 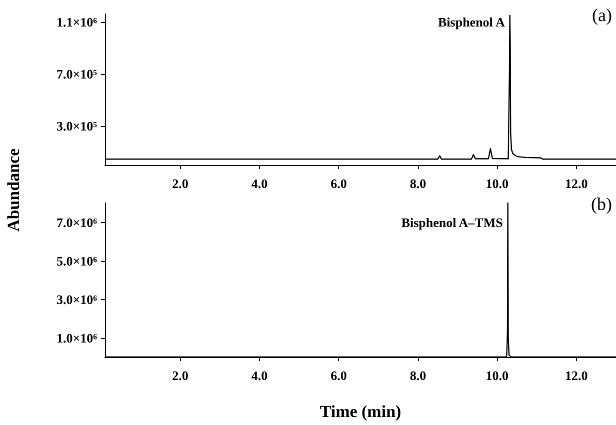 What do you see at coordinates (452, 222) in the screenshot?
I see `annotation: Bisphenol A–TMS` at bounding box center [452, 222].